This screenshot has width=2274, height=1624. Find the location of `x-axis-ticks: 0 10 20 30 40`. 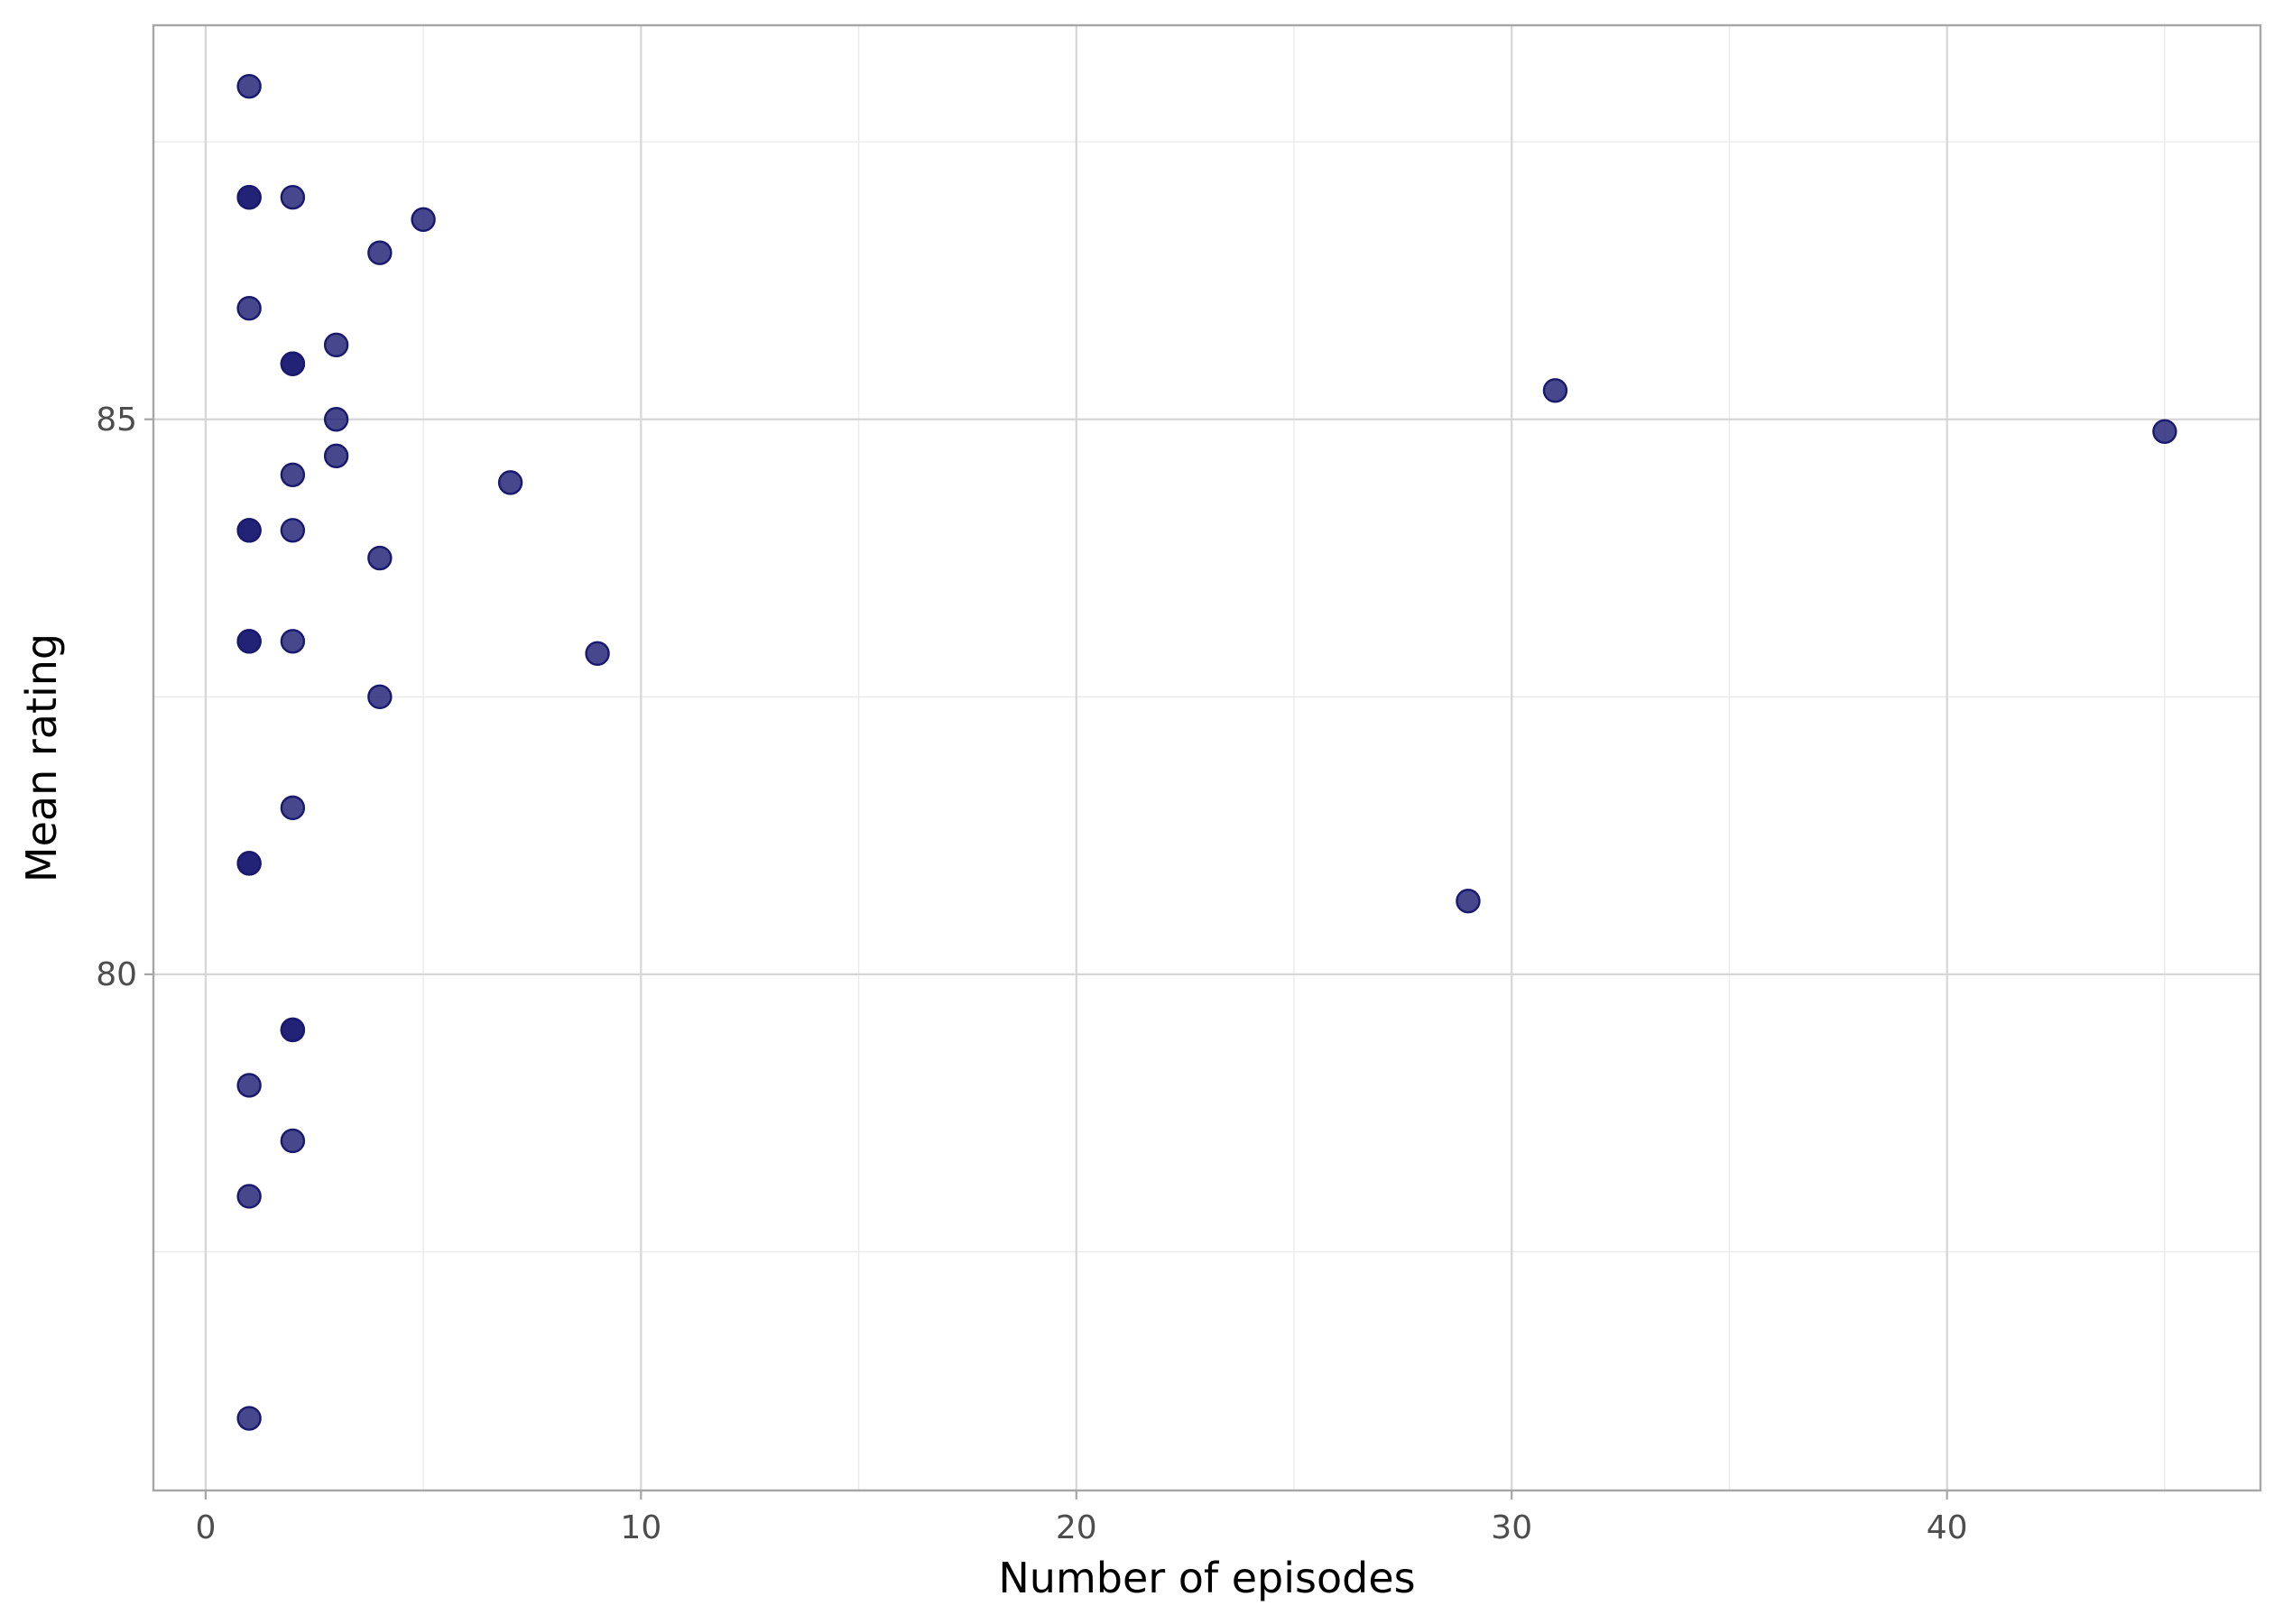

x-axis-ticks: 0 10 20 30 40 is located at coordinates (1082, 1518).